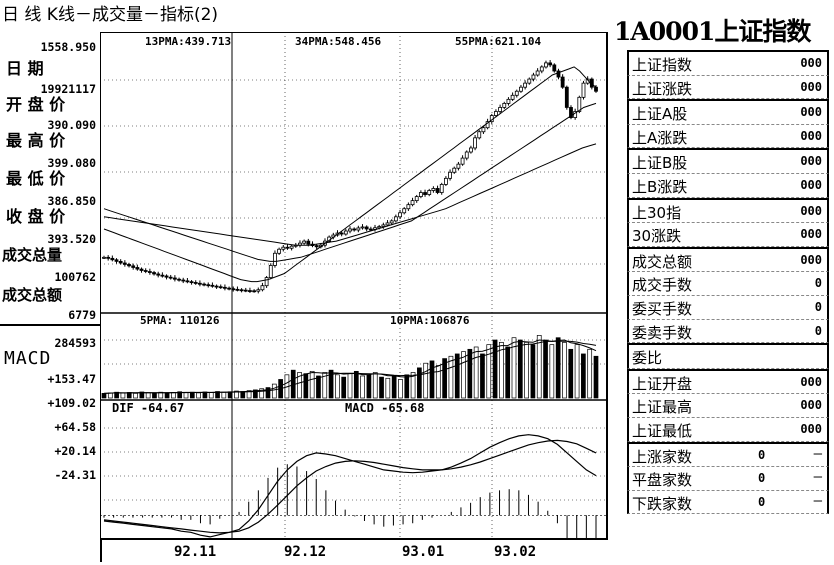 This screenshot has width=834, height=565. I want to click on macd-tick-1: +109.02, so click(71, 403).